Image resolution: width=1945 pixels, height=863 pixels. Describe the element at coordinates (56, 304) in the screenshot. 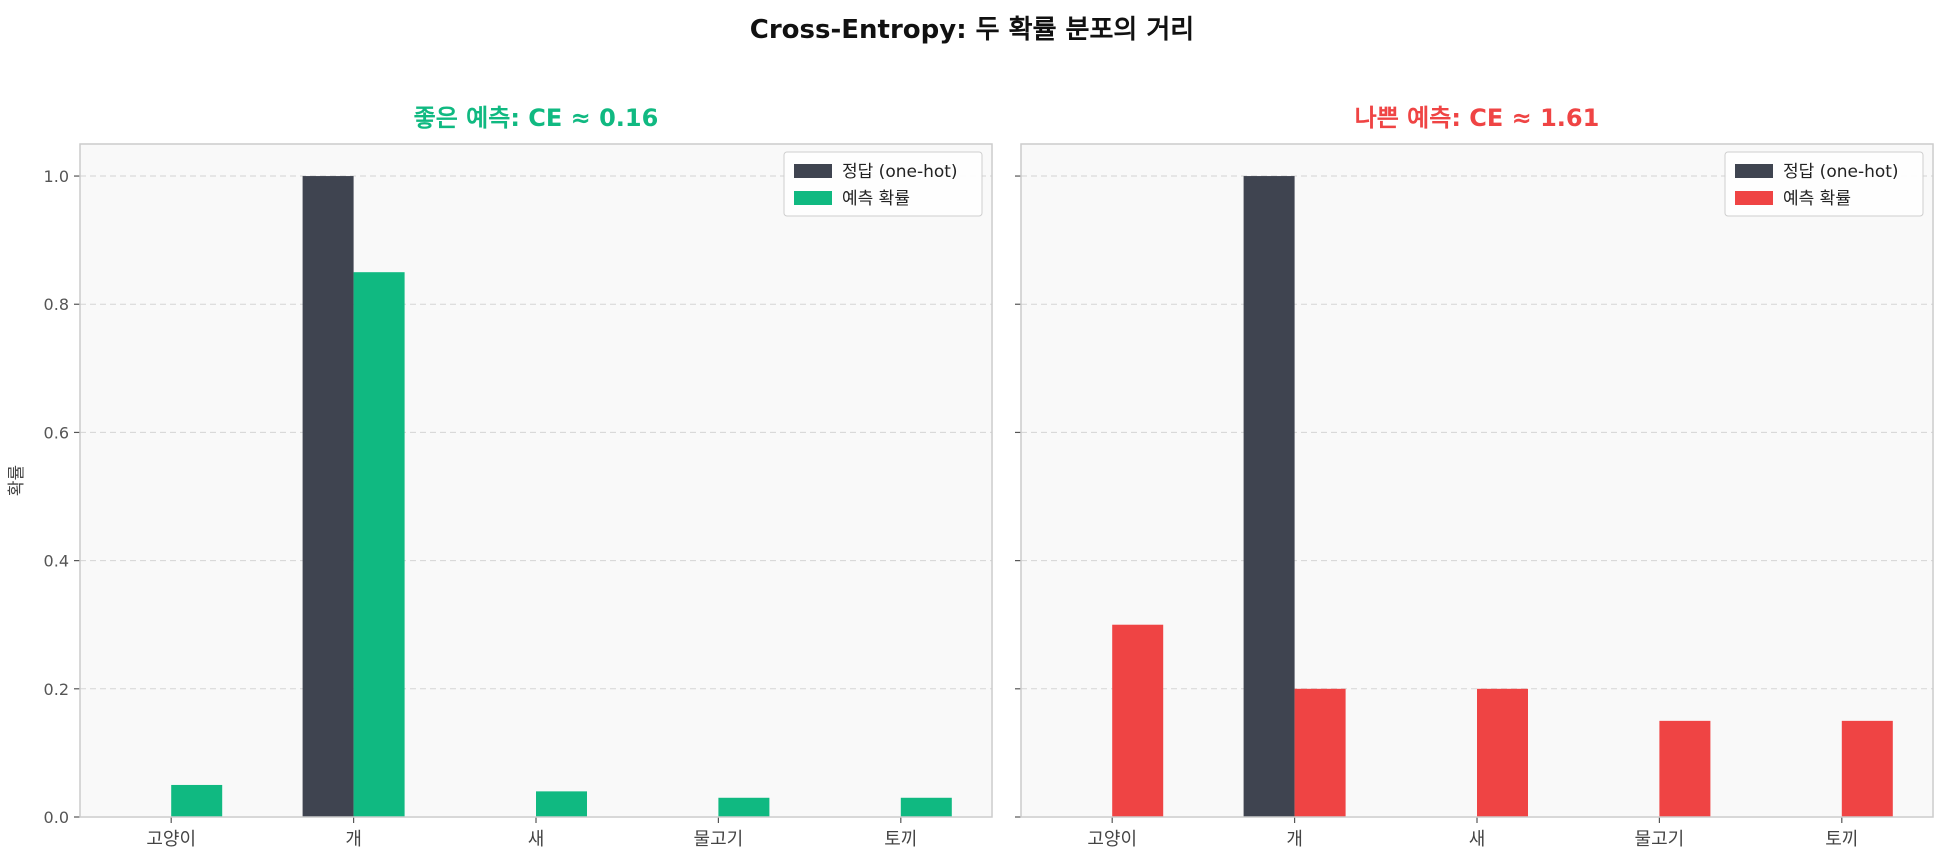

I see `y-tick-label: 0.8` at that location.